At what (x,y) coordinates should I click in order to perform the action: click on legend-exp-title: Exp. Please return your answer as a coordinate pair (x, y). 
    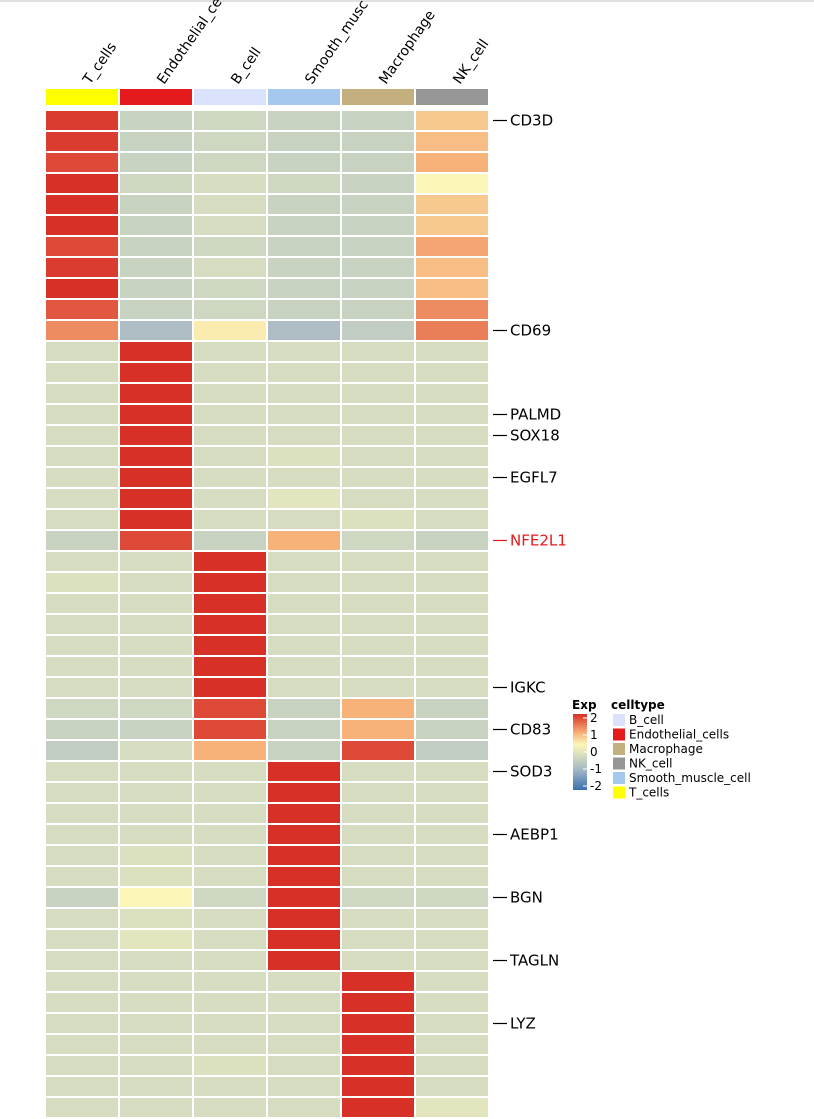
    Looking at the image, I should click on (584, 705).